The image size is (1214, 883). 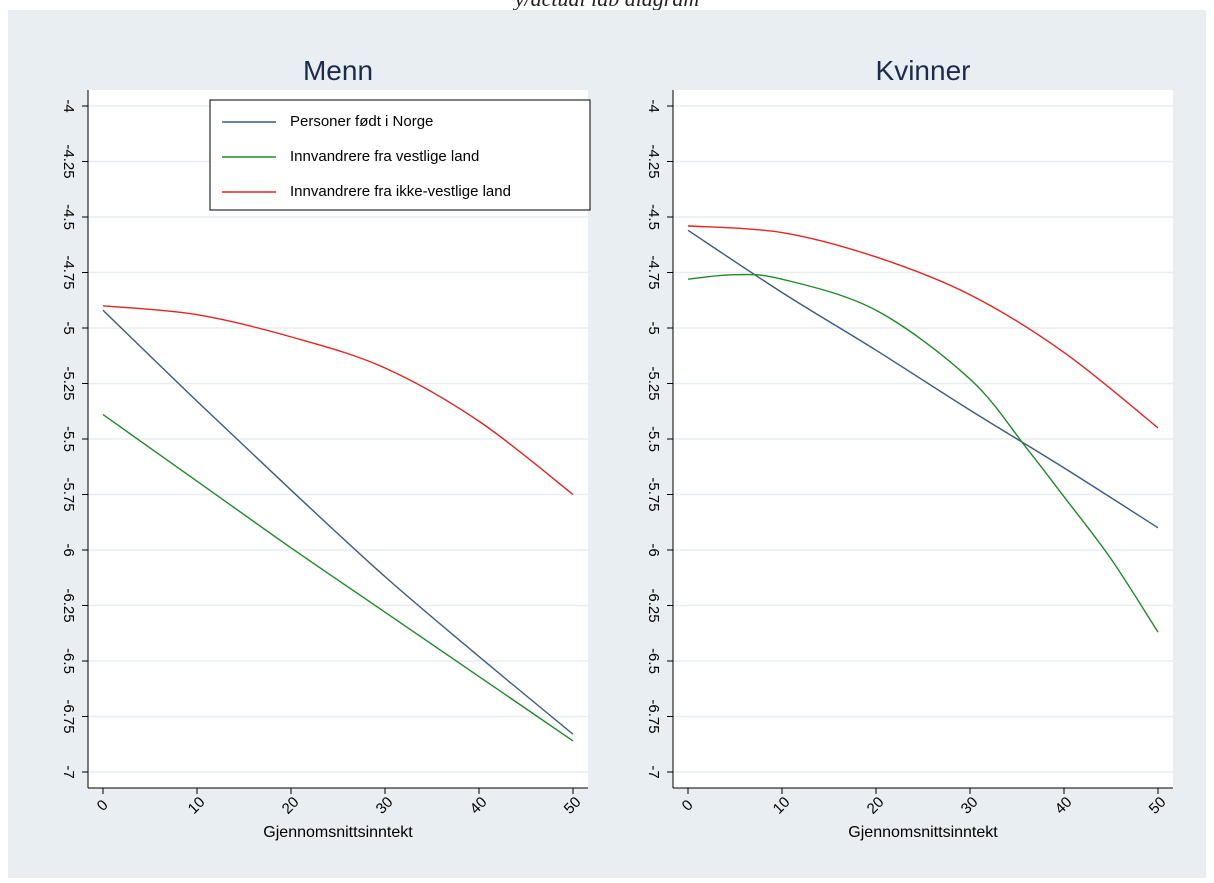 What do you see at coordinates (607, 6) in the screenshot?
I see `cropped-top-text: y/actual lab diagram` at bounding box center [607, 6].